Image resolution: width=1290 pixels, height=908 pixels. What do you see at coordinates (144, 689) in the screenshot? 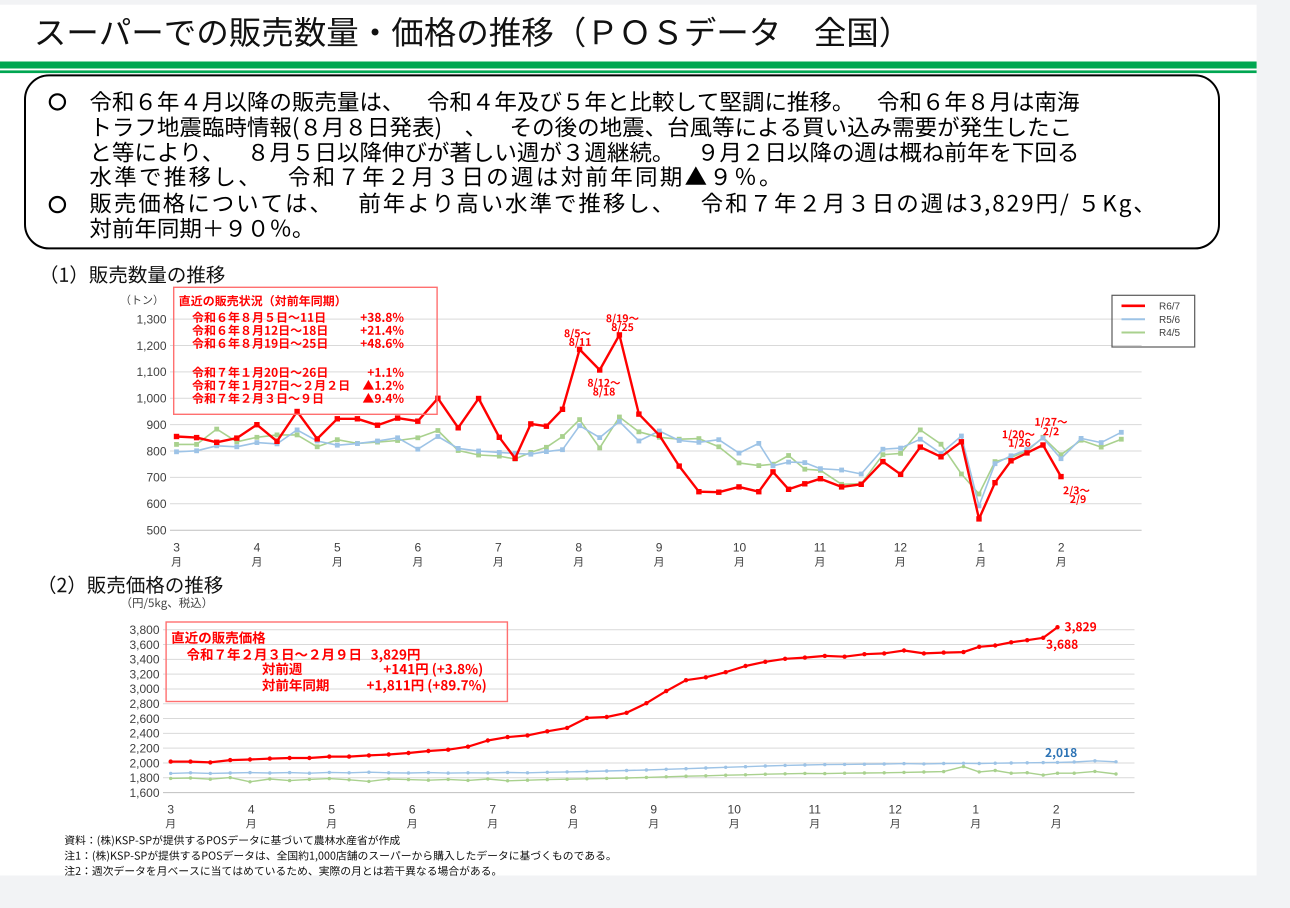
I see `svg-text: 3,000` at bounding box center [144, 689].